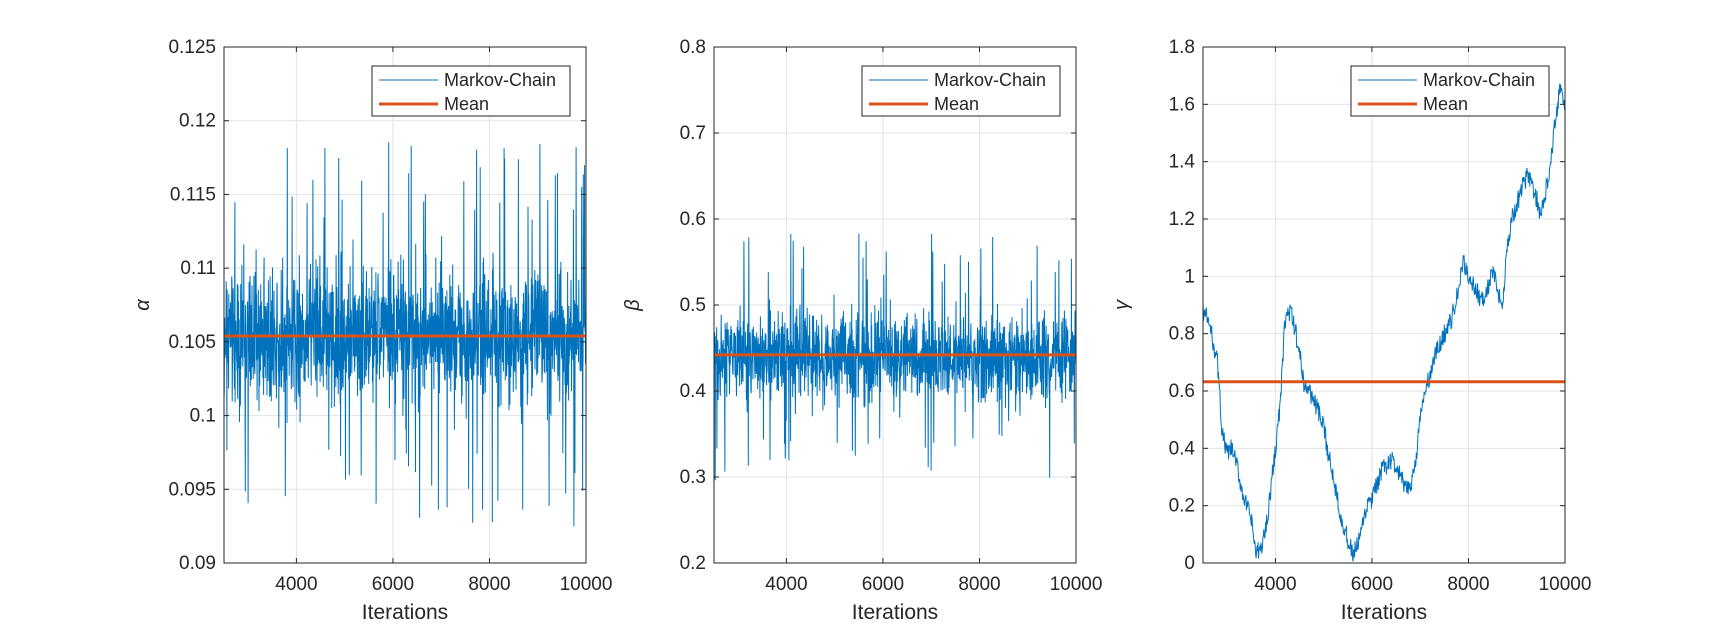 This screenshot has height=625, width=1719. Describe the element at coordinates (192, 489) in the screenshot. I see `y-tick-label: 0.095` at that location.